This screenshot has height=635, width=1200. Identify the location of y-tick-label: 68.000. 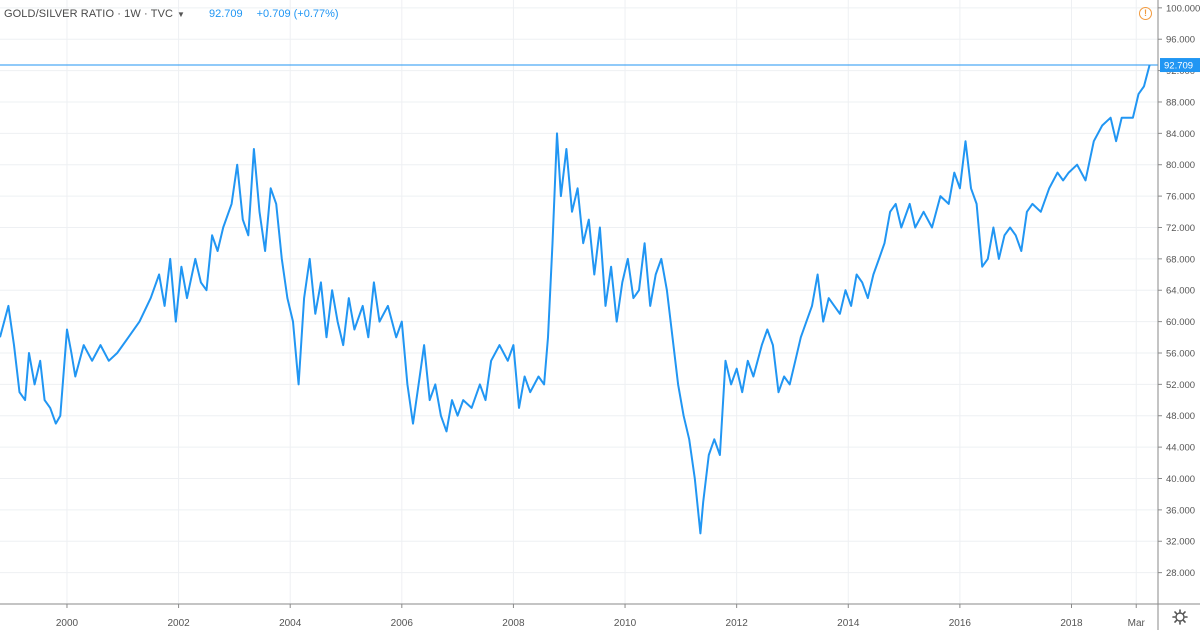
(1180, 259).